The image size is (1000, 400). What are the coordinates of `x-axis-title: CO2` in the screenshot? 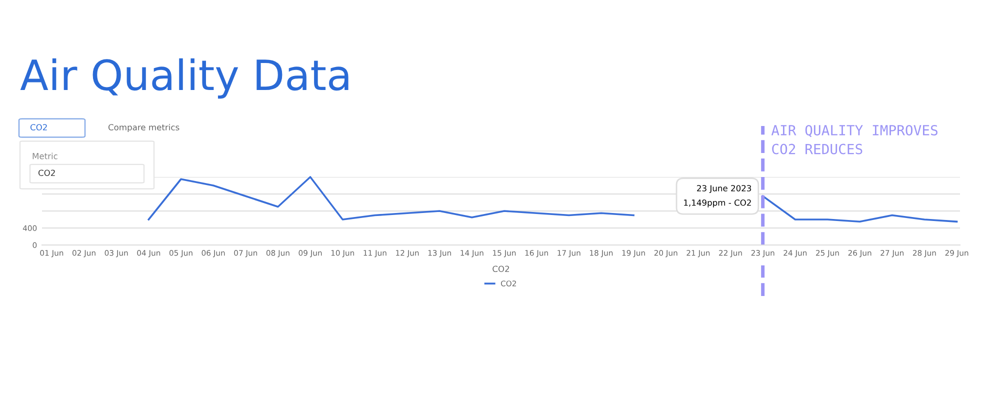 It's located at (46, 173).